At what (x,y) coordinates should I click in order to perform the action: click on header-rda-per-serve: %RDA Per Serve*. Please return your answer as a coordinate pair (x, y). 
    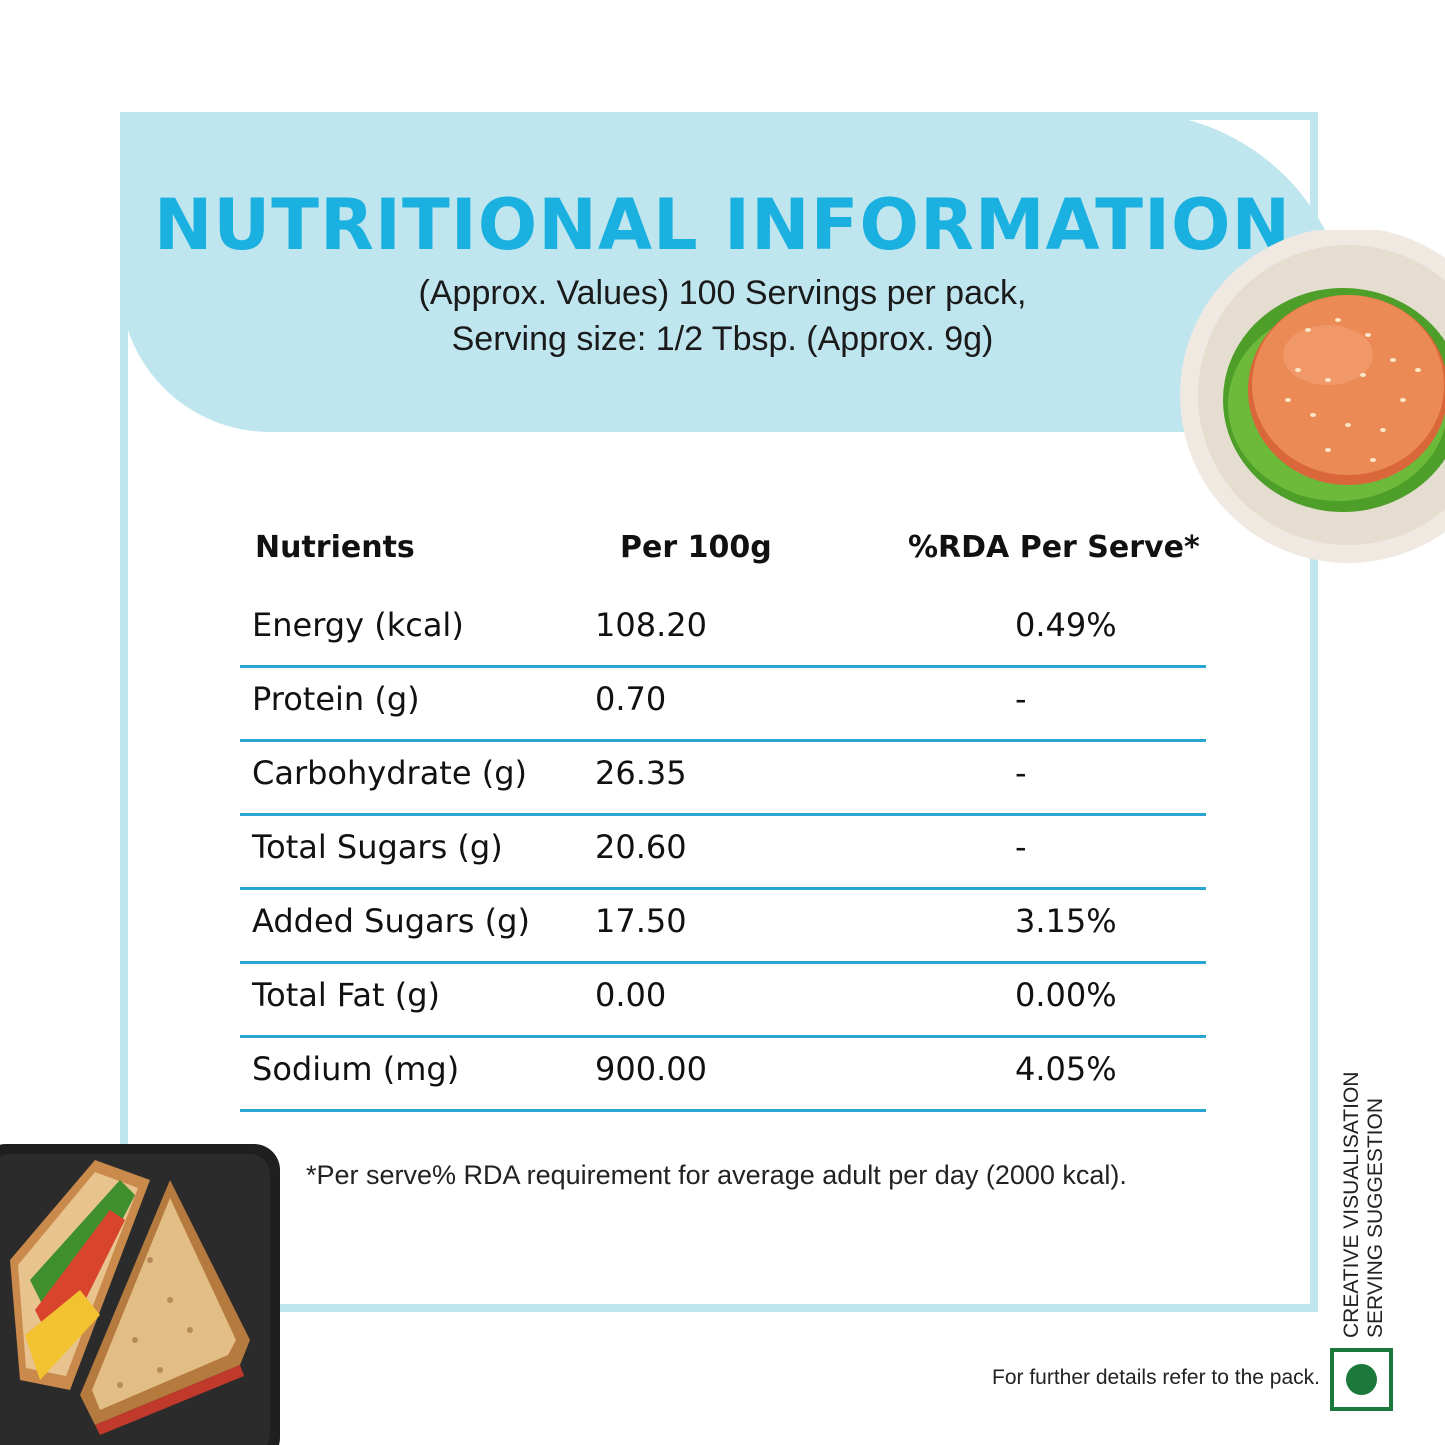
    Looking at the image, I should click on (1054, 547).